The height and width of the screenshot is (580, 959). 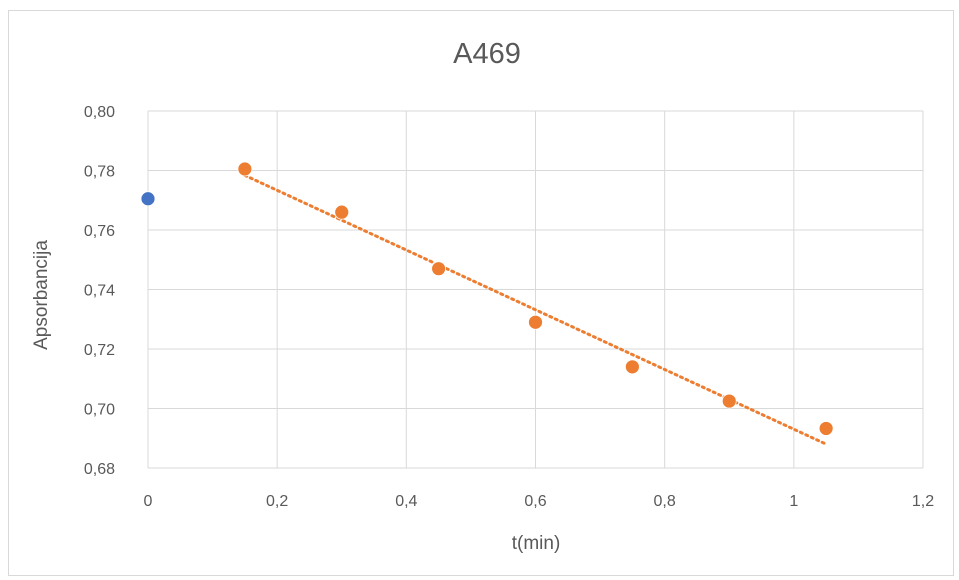 What do you see at coordinates (41, 295) in the screenshot?
I see `y-axis-title: Apsorbancija` at bounding box center [41, 295].